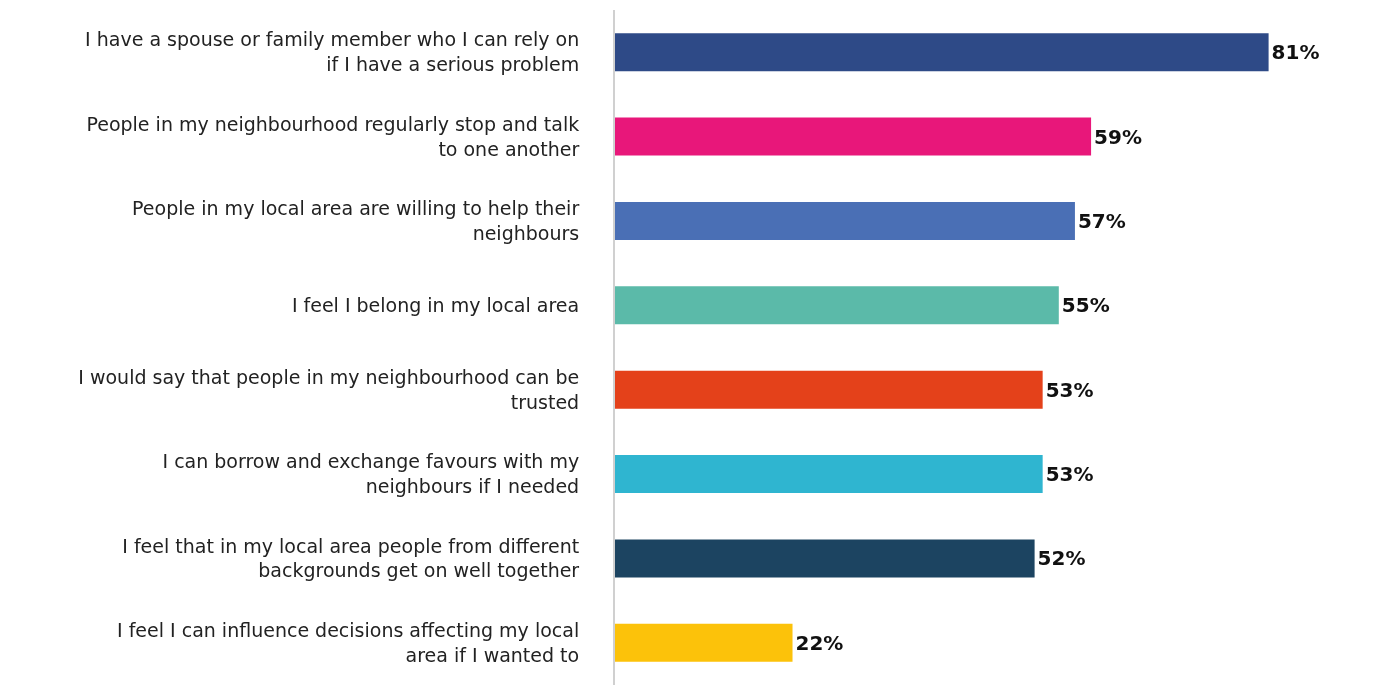 This screenshot has width=1373, height=695. I want to click on y-tick-label: I can borrow and exchange favours with my neighbours if I needed, so click(371, 474).